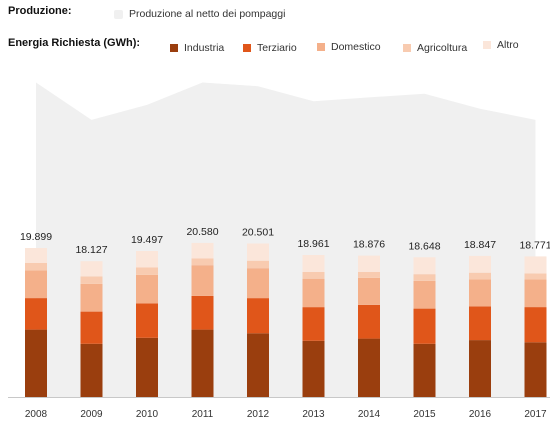  What do you see at coordinates (258, 252) in the screenshot?
I see `bar-altro-2012` at bounding box center [258, 252].